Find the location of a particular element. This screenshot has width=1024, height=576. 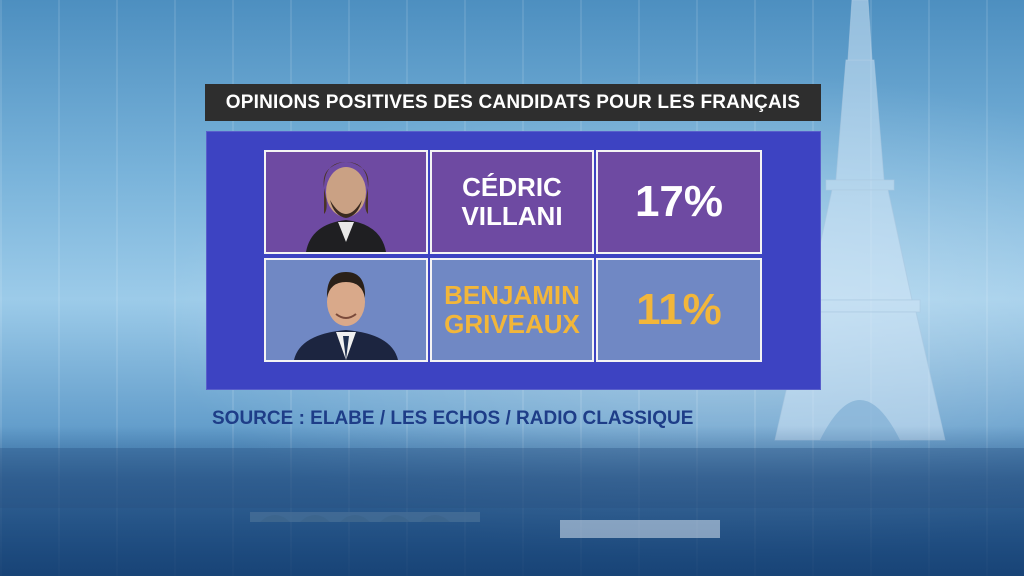

candidate-name: BENJAMIN GRIVEAUX is located at coordinates (512, 310).